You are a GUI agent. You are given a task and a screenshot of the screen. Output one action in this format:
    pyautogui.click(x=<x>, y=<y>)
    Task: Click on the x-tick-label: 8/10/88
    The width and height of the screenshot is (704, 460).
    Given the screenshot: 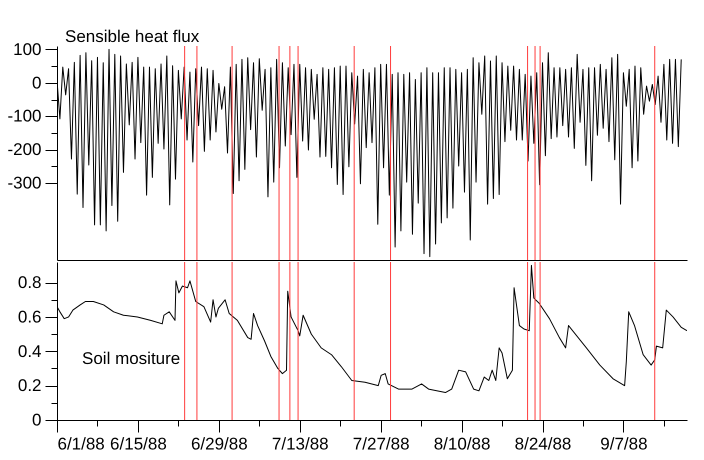 What is the action you would take?
    pyautogui.click(x=462, y=444)
    